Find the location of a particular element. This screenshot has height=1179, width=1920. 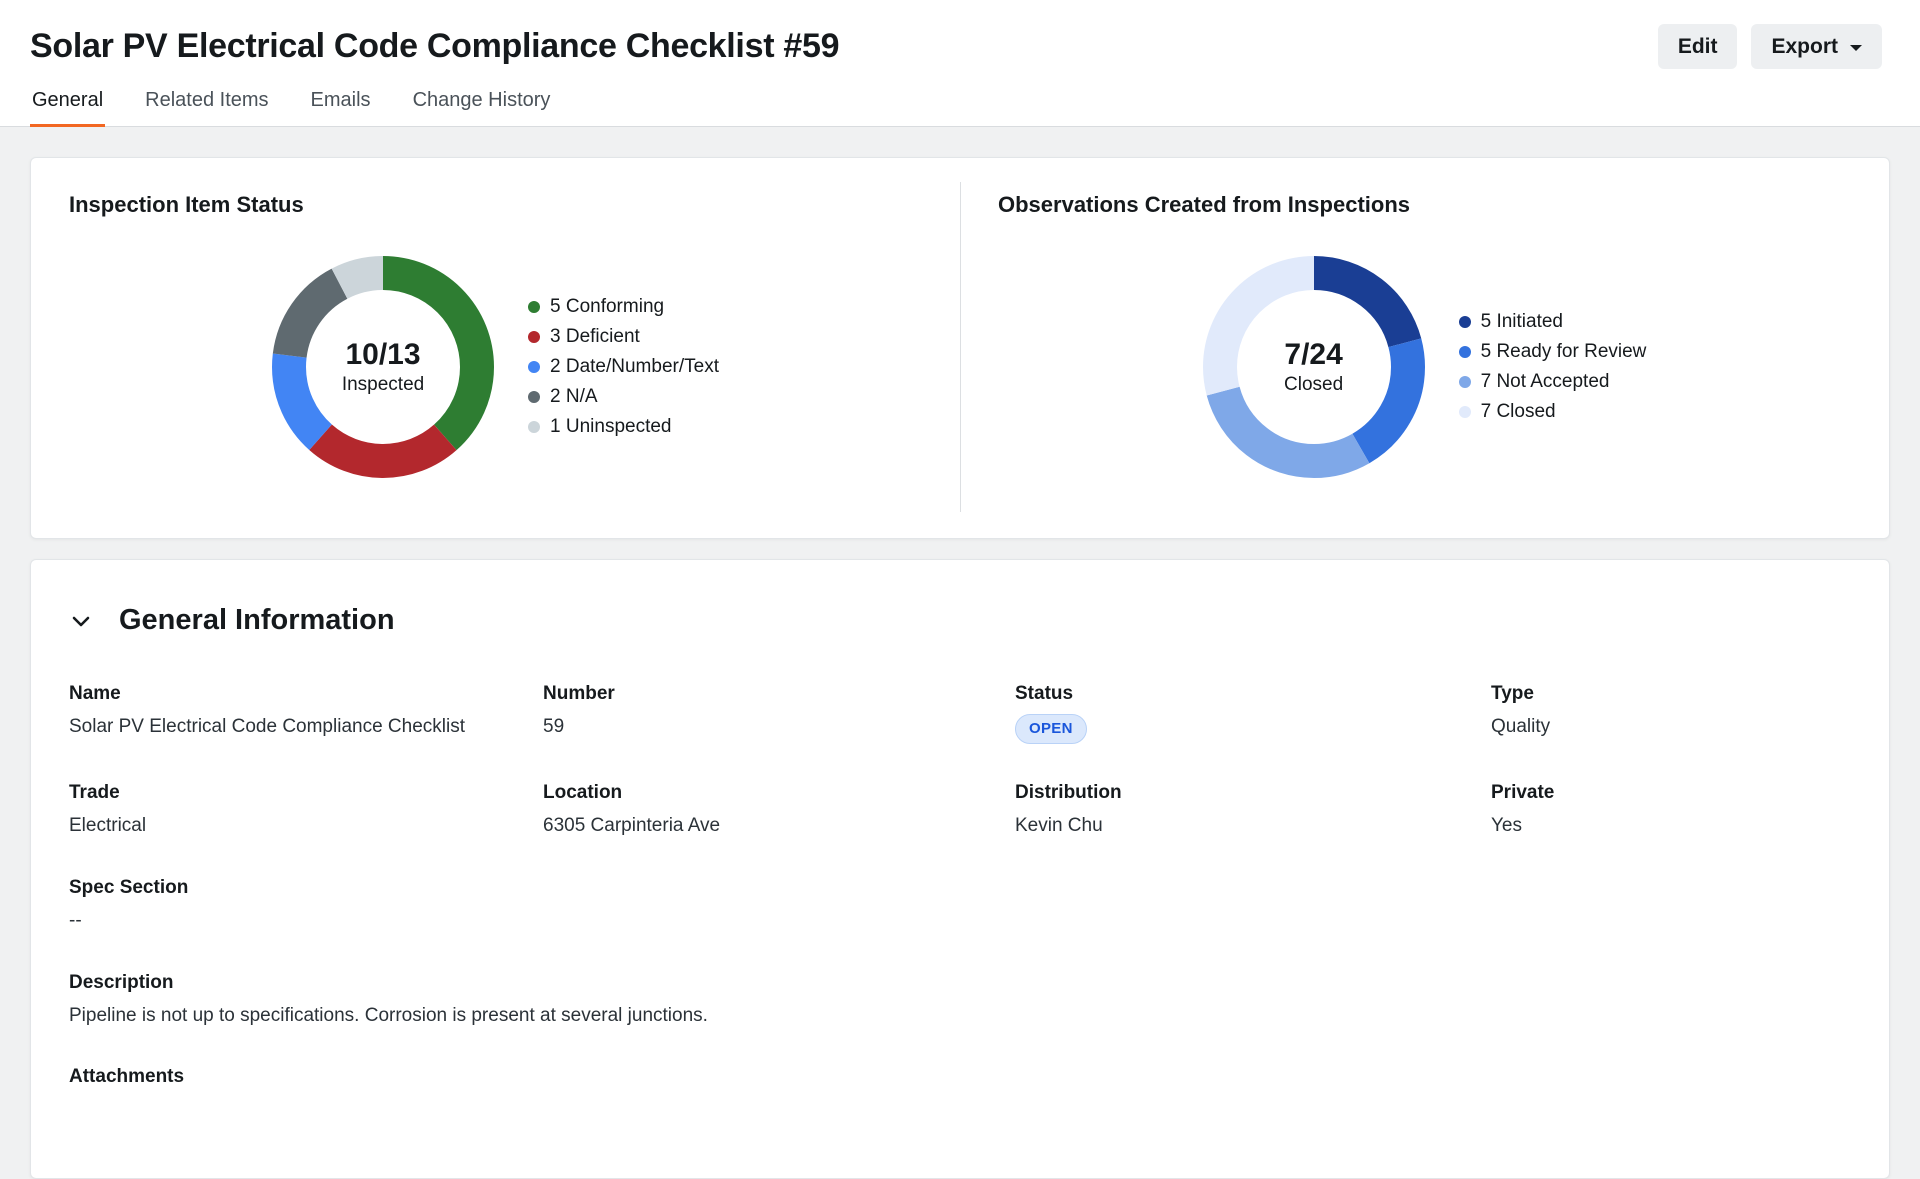

field-value: Kevin Chu is located at coordinates (1059, 826).